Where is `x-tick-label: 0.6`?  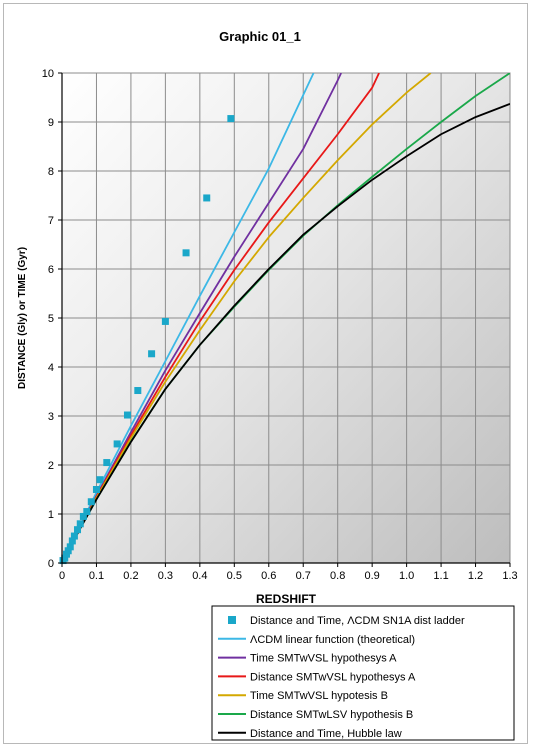 x-tick-label: 0.6 is located at coordinates (268, 576).